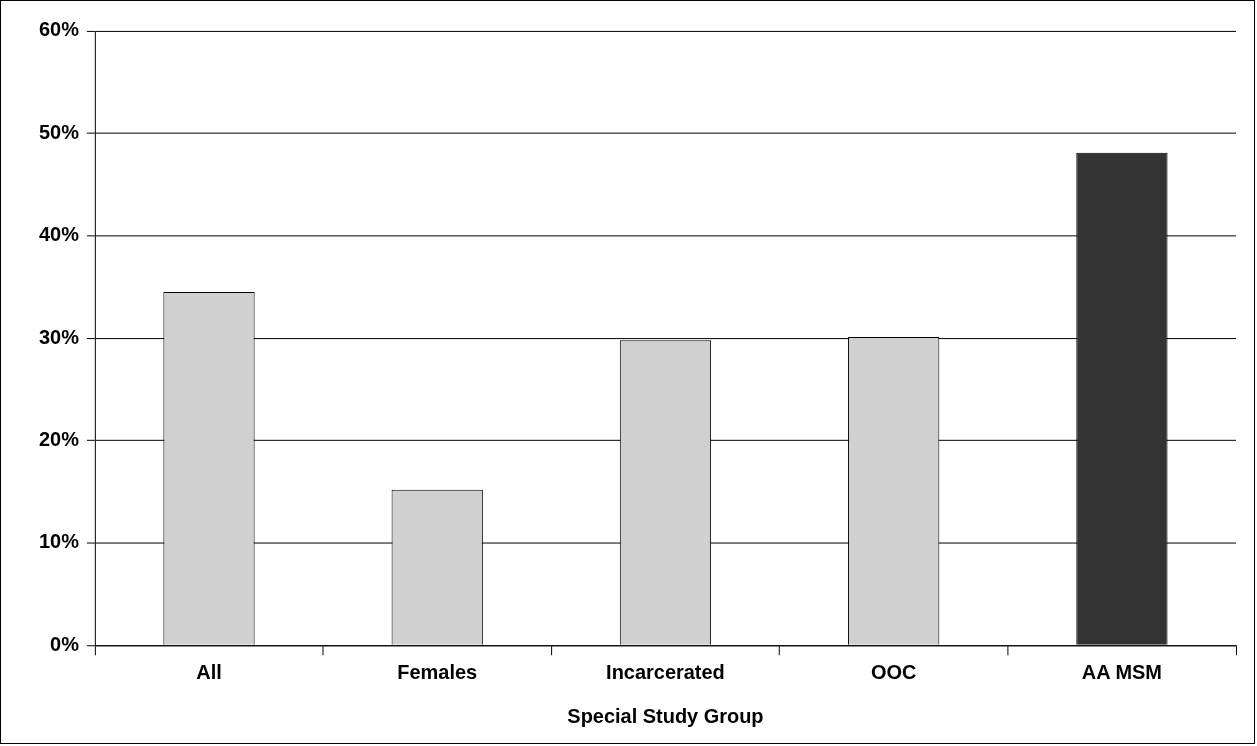 The height and width of the screenshot is (746, 1257). What do you see at coordinates (665, 671) in the screenshot?
I see `x-tick-label: Incarcerated` at bounding box center [665, 671].